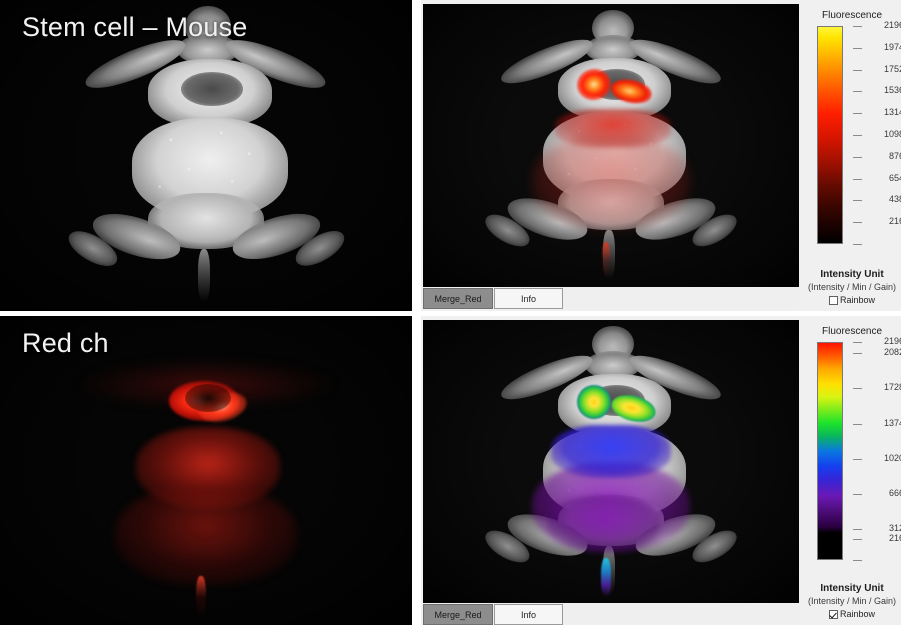  I want to click on tick-value: 17280, so click(892, 387).